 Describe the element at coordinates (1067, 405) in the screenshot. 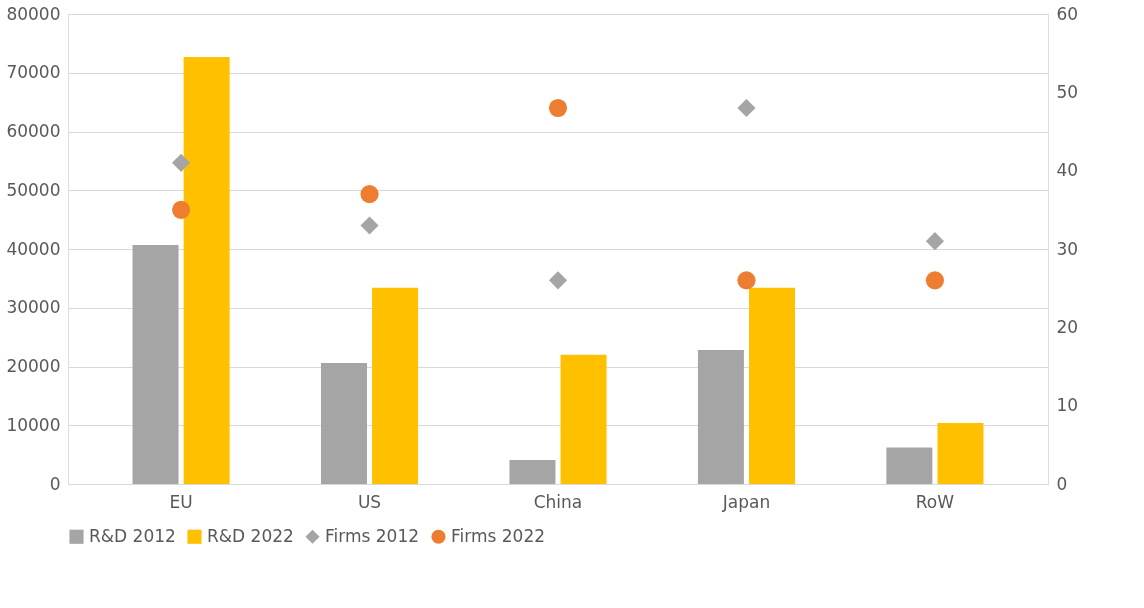

I see `y2-tick-label: 10` at that location.